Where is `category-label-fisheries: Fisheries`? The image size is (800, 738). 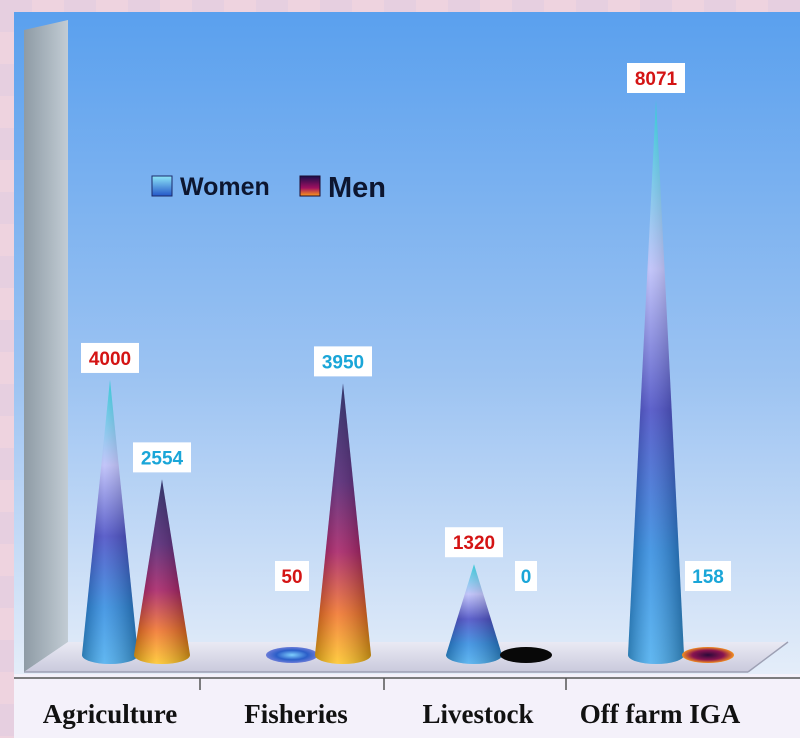 category-label-fisheries: Fisheries is located at coordinates (295, 714).